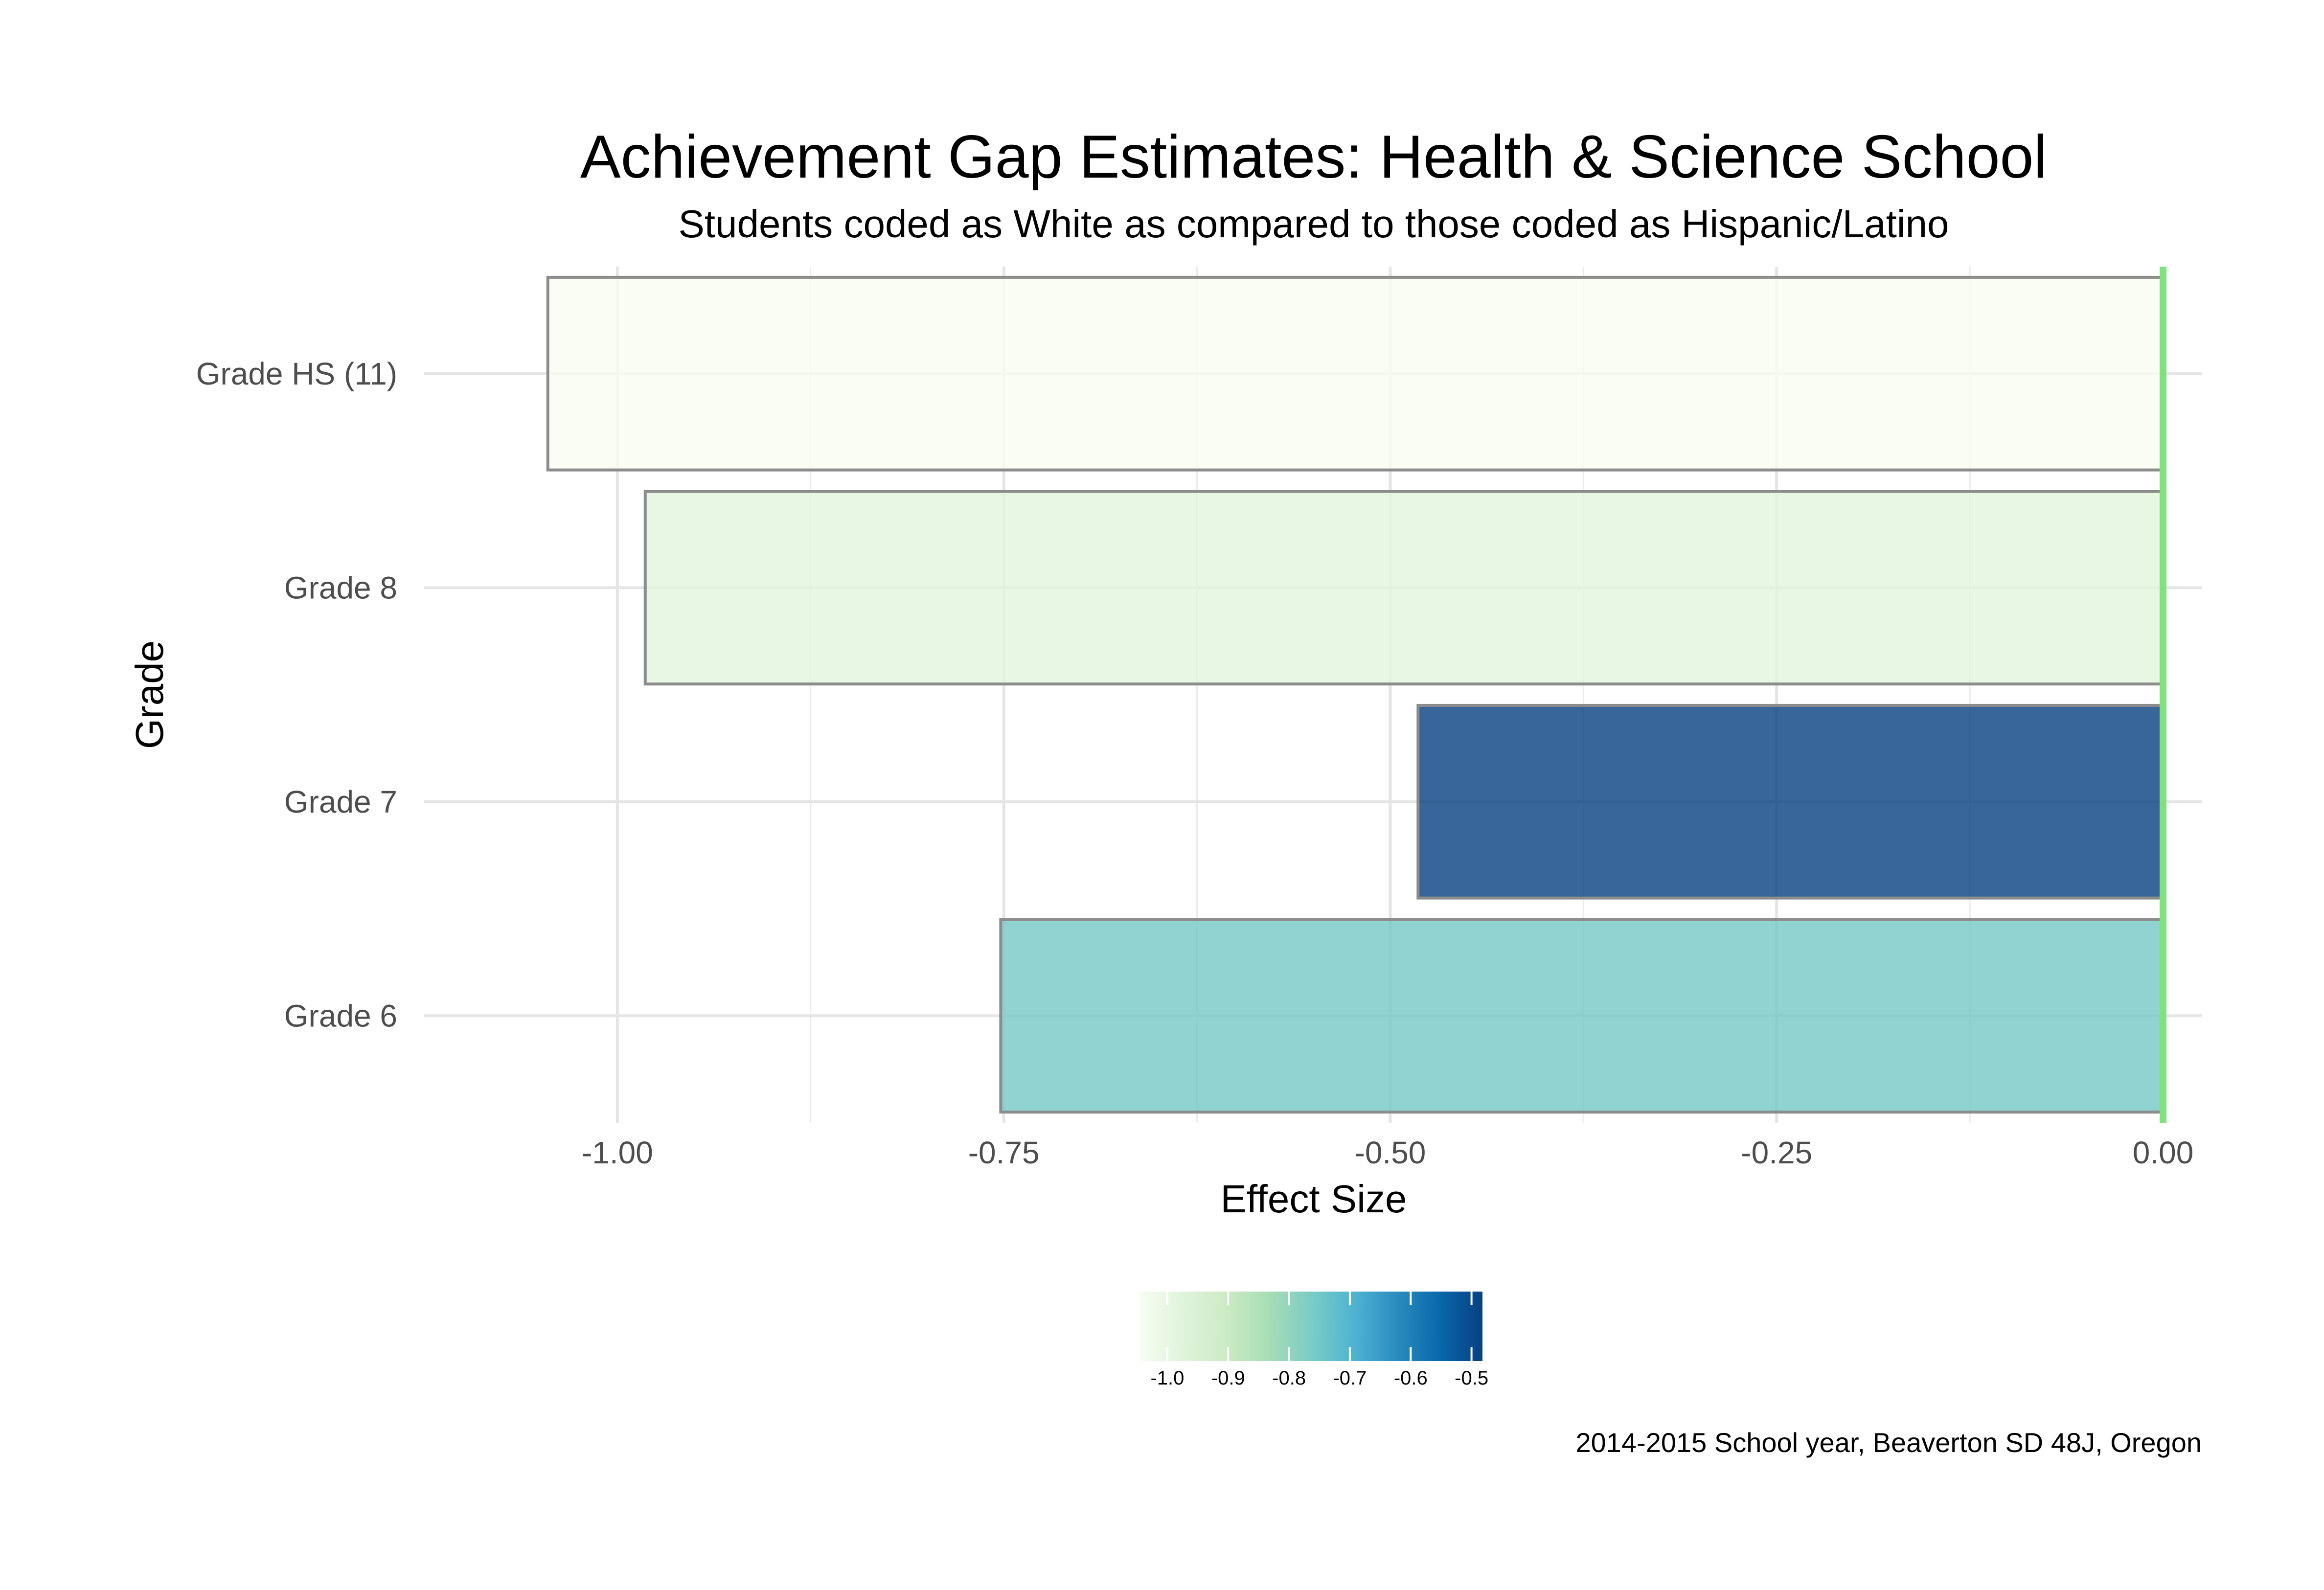 The image size is (2324, 1590). Describe the element at coordinates (618, 1153) in the screenshot. I see `x-tick-label: -1.00` at that location.